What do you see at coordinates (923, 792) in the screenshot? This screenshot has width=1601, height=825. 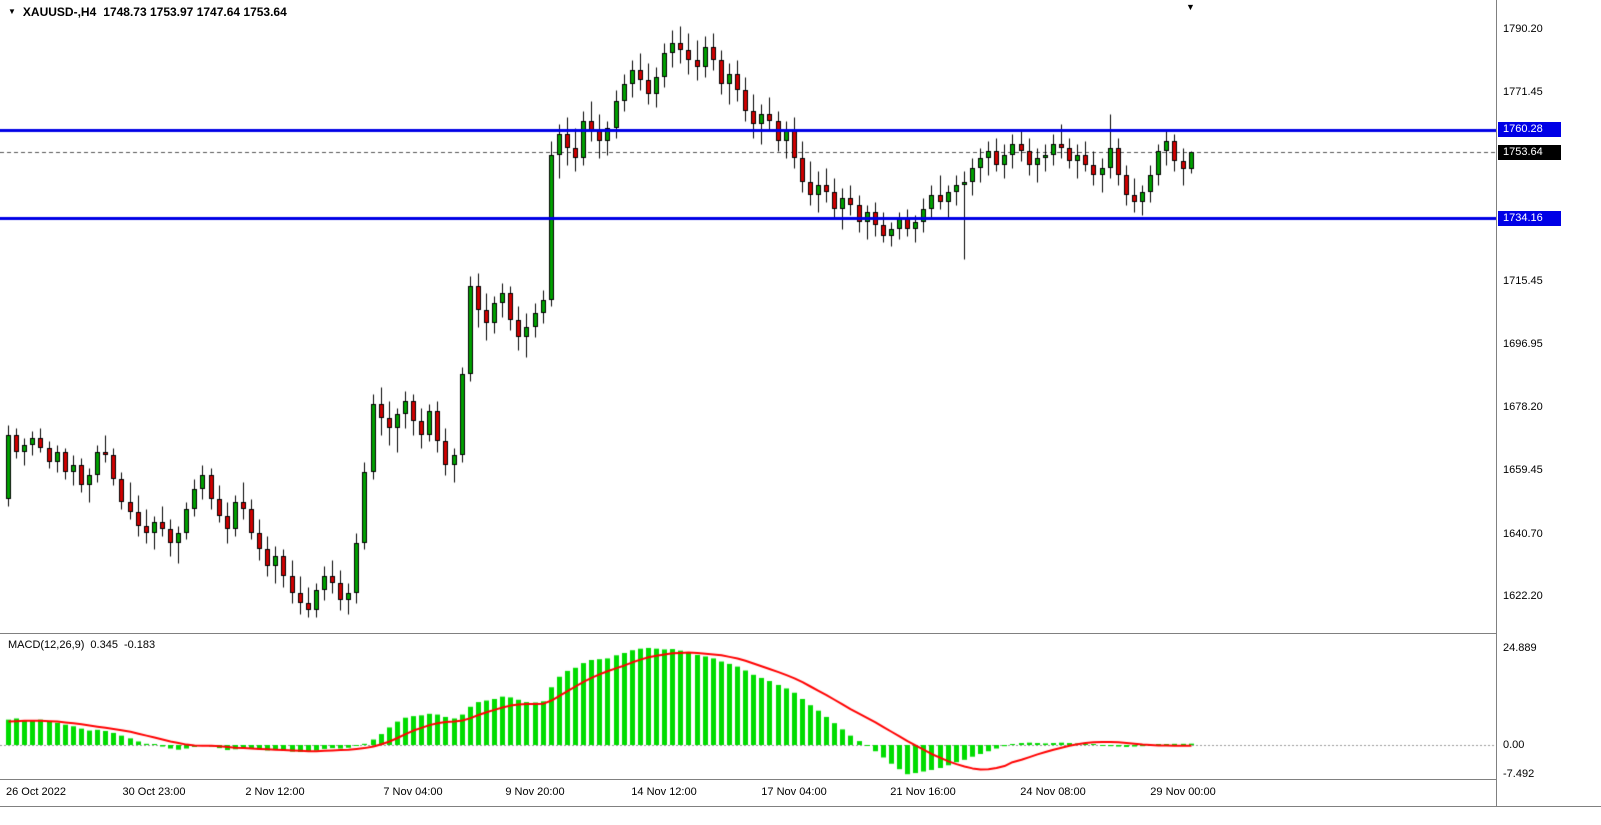 I see `time-axis-label: 21 Nov 16:00` at bounding box center [923, 792].